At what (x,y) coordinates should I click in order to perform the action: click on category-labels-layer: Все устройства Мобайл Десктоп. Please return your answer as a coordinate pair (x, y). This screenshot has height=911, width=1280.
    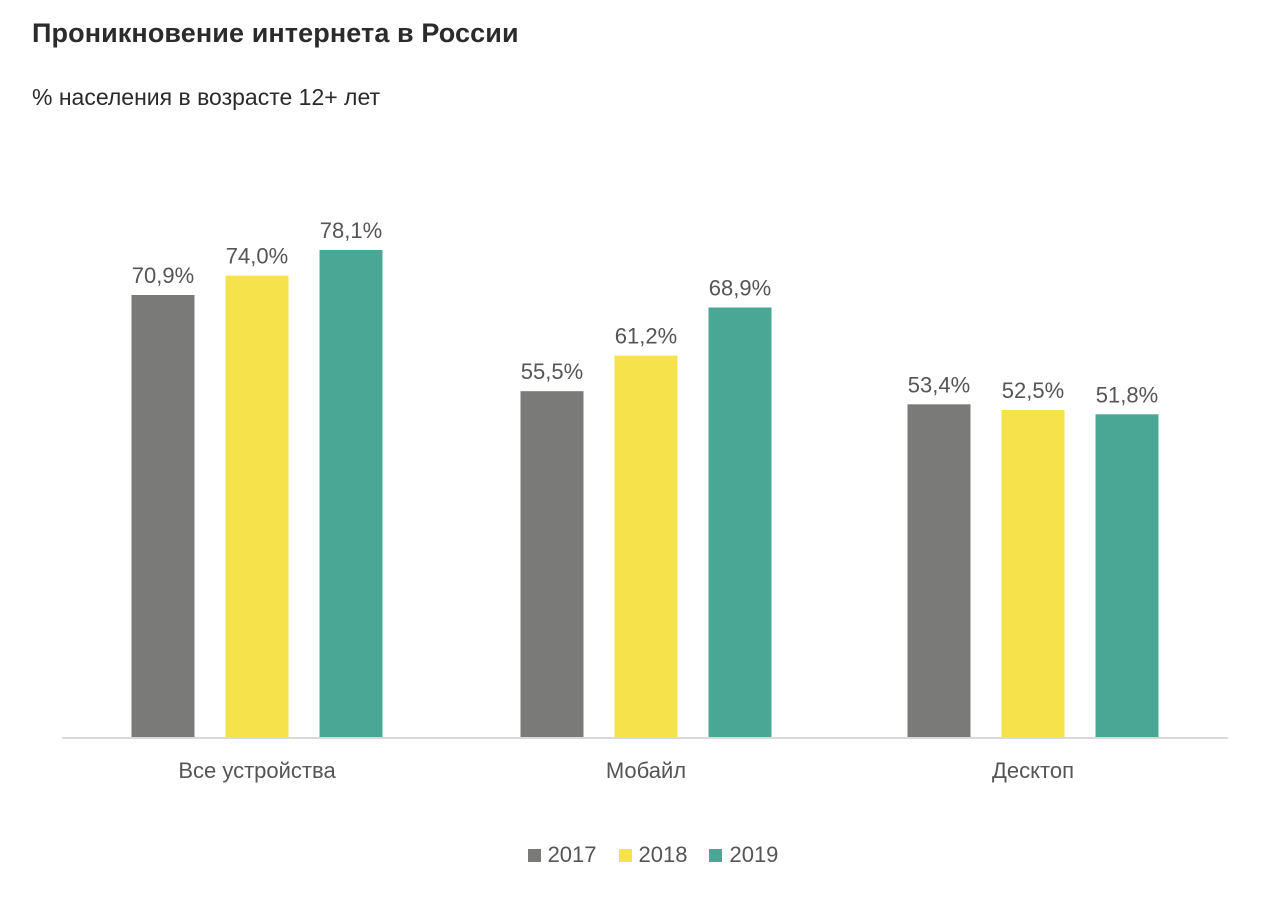
    Looking at the image, I should click on (626, 770).